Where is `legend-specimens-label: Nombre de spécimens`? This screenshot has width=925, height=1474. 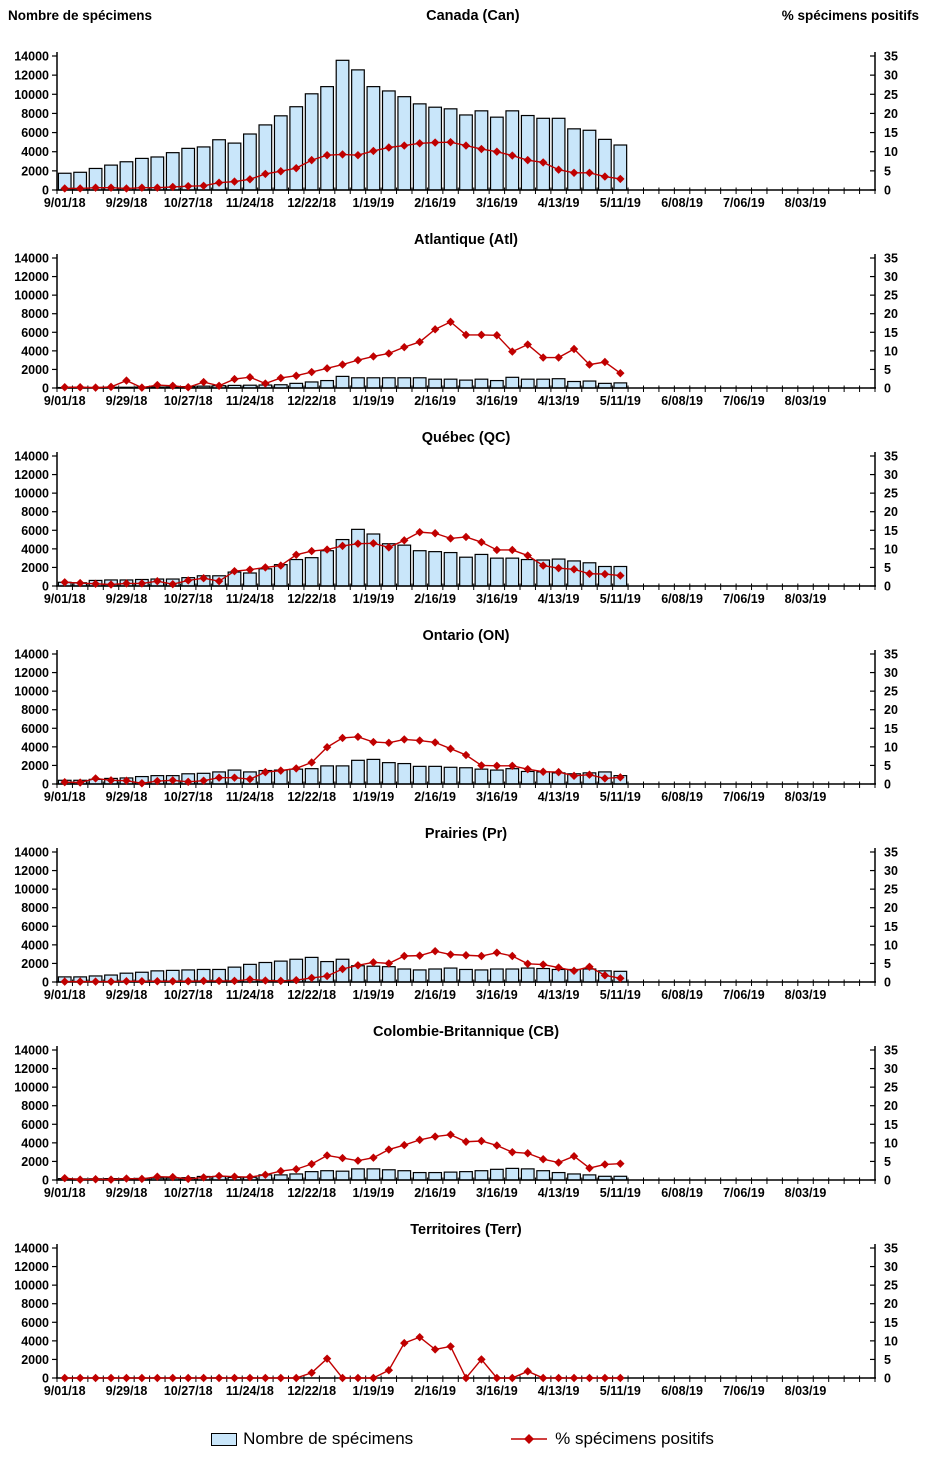 legend-specimens-label: Nombre de spécimens is located at coordinates (328, 1438).